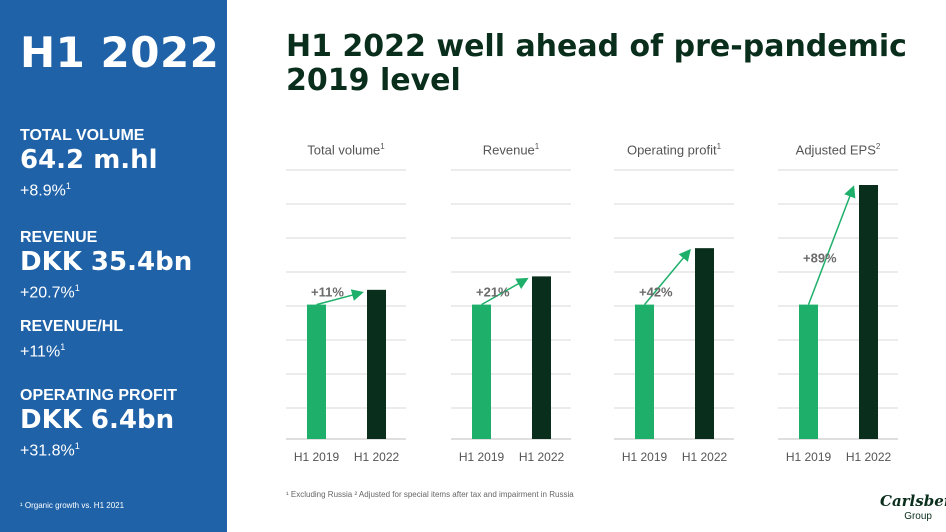  I want to click on chart-title-adjusted-eps: Adjusted EPS2, so click(838, 150).